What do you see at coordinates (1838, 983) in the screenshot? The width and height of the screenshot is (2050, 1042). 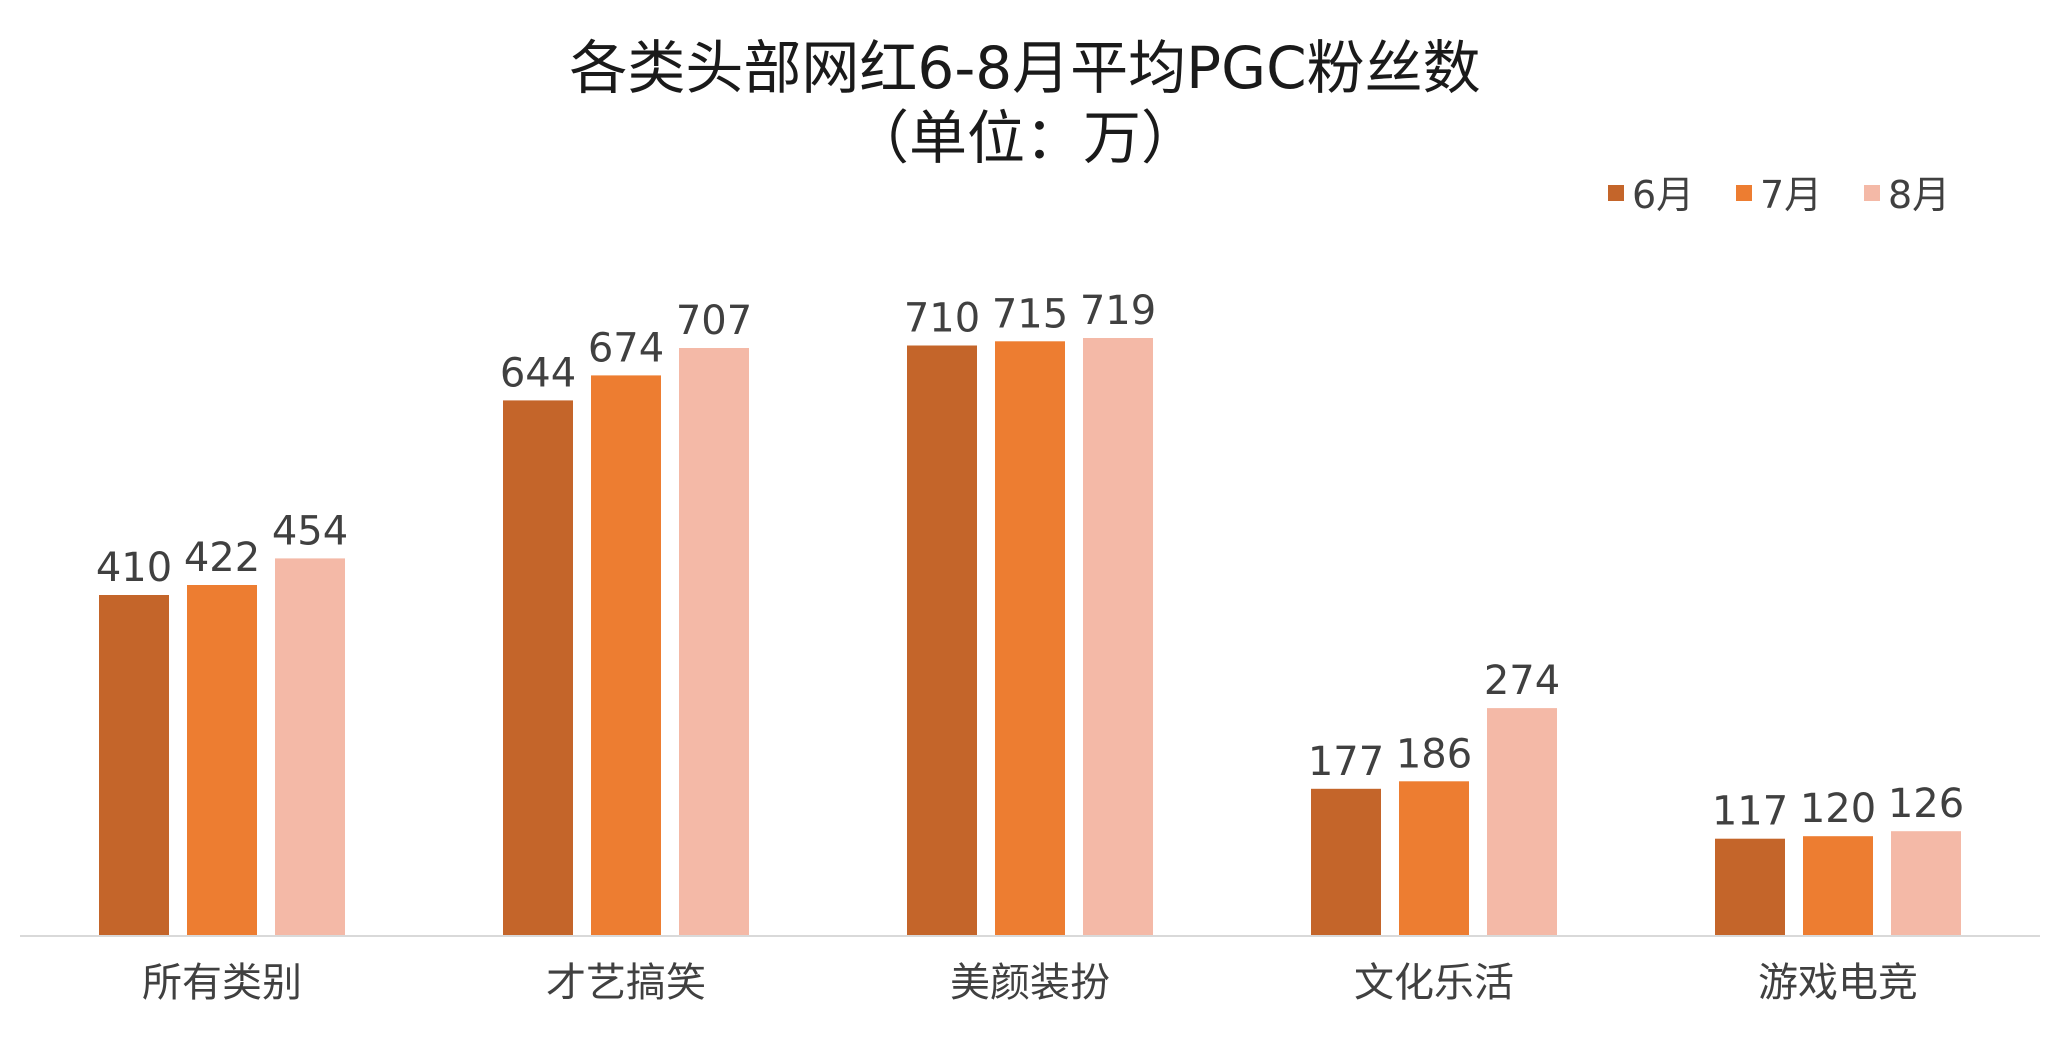 I see `category-label-5: 游戏电竞` at bounding box center [1838, 983].